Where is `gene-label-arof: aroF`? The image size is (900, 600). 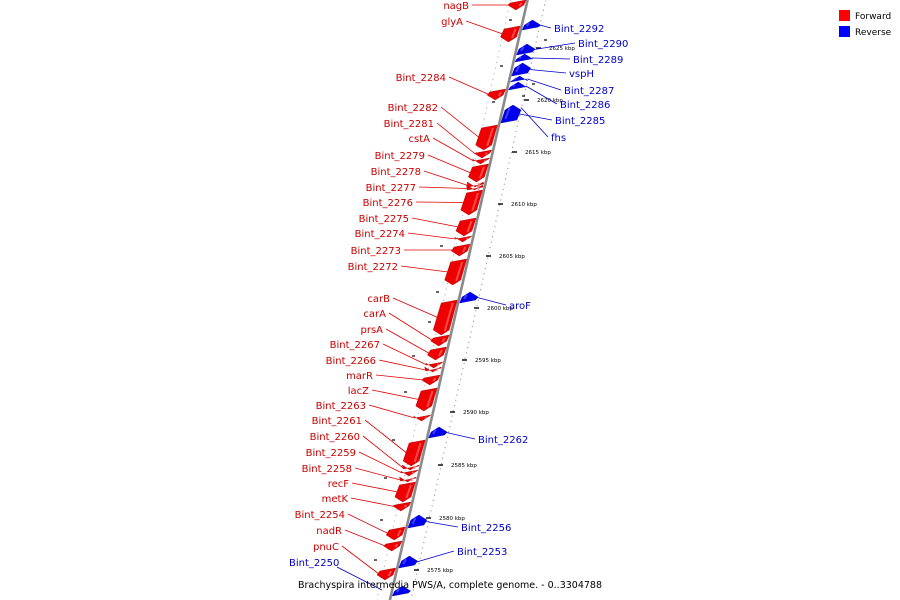 gene-label-arof: aroF is located at coordinates (520, 306).